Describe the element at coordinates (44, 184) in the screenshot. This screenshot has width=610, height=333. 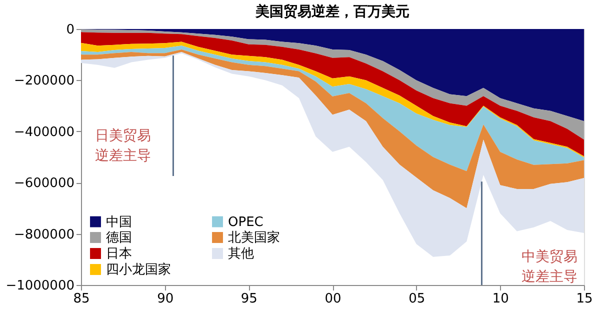
I see `y-tick-label: −600000` at that location.